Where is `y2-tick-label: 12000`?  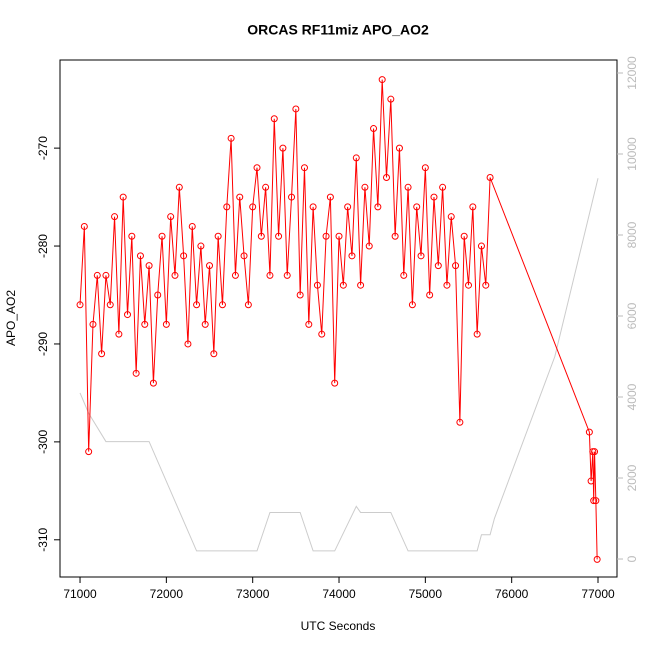 y2-tick-label: 12000 is located at coordinates (632, 73).